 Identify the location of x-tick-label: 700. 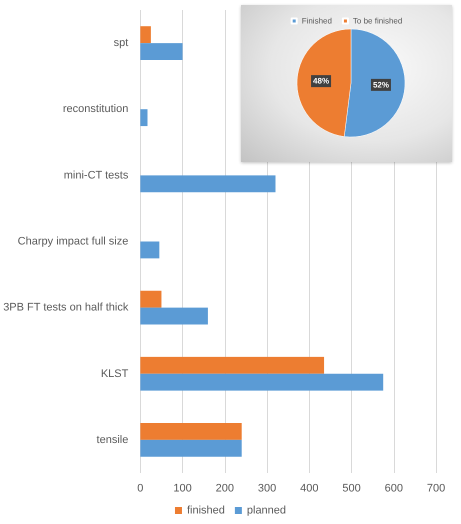
(436, 488).